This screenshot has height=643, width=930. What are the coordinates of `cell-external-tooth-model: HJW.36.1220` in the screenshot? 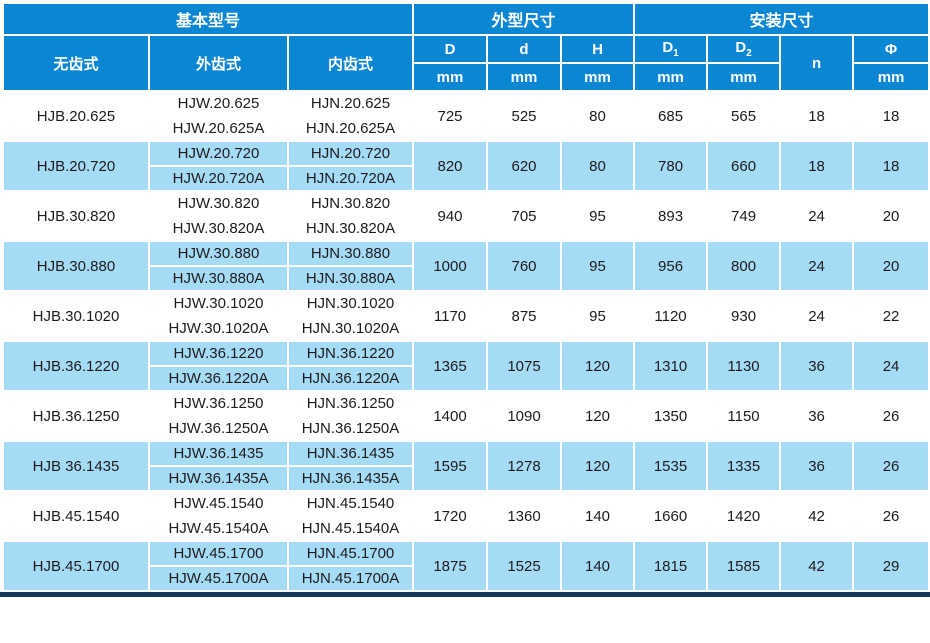 It's located at (218, 353).